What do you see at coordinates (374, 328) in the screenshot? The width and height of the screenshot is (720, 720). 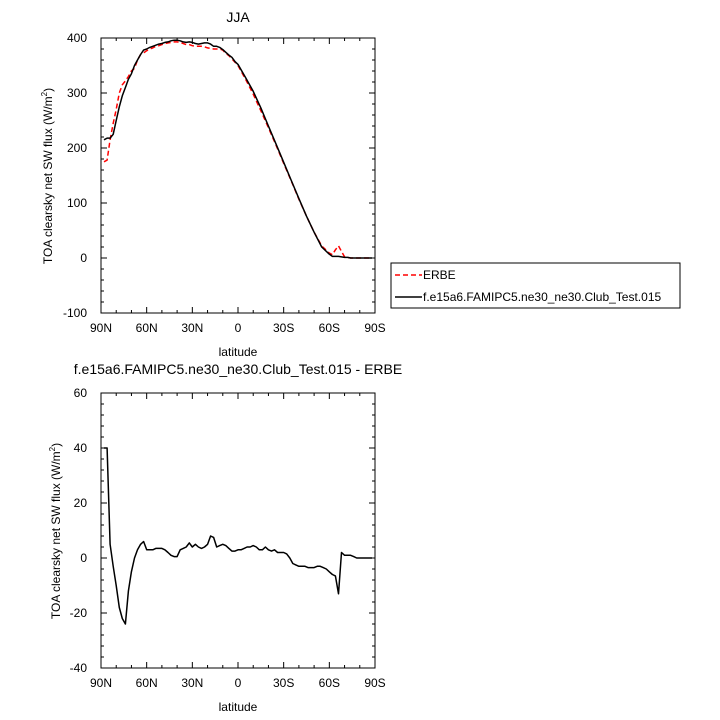 I see `top-x-tick-label: 90S` at bounding box center [374, 328].